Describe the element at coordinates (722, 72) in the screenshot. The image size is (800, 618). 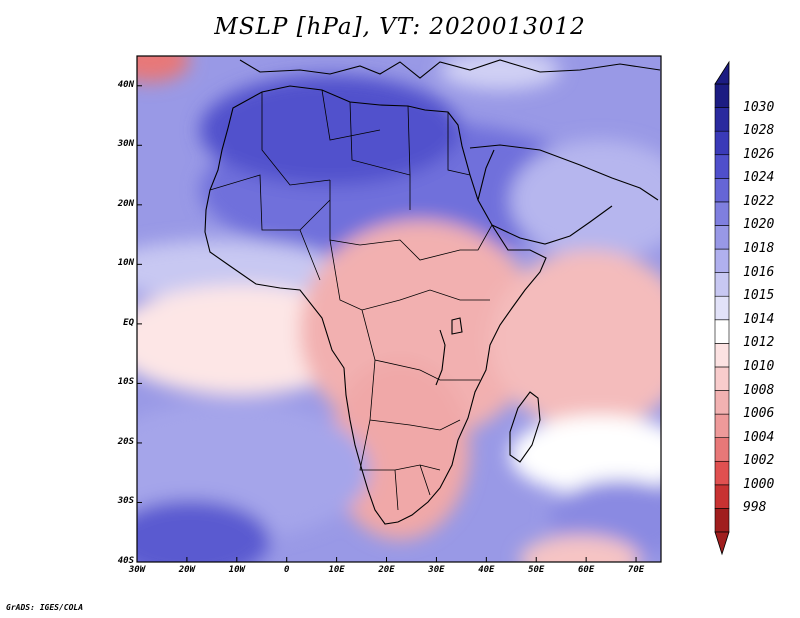
I see `triangle-up-icon` at that location.